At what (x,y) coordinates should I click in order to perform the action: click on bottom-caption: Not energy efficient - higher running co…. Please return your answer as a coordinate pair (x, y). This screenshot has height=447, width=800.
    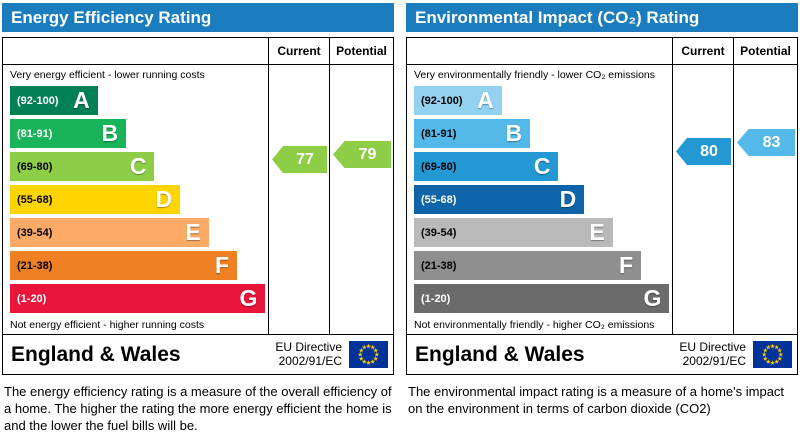
    Looking at the image, I should click on (107, 324).